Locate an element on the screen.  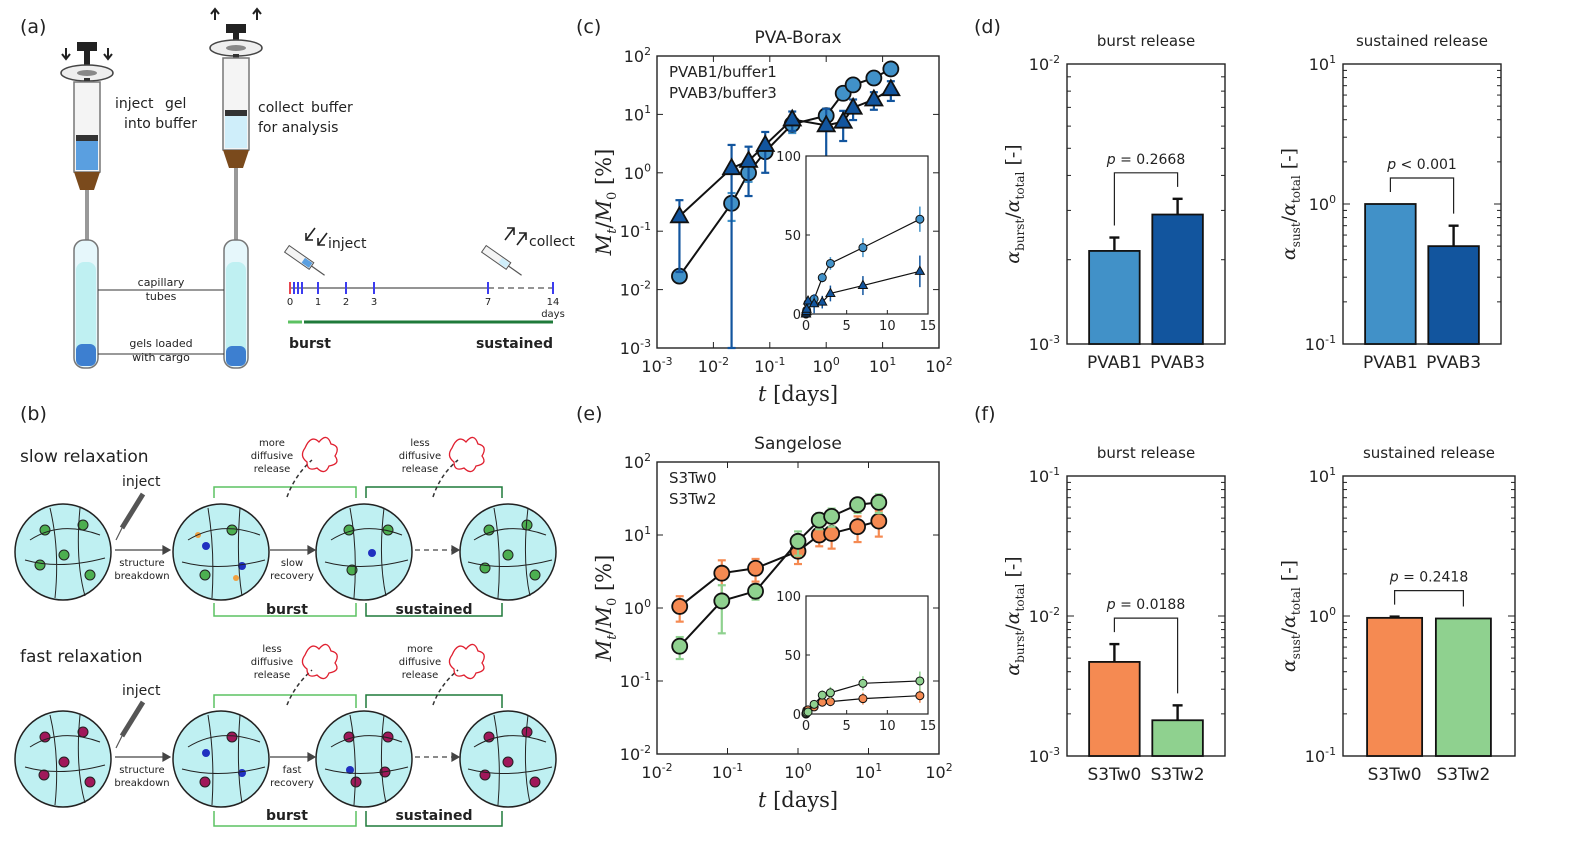
y-tick-label: 10⁻² is located at coordinates (635, 288).